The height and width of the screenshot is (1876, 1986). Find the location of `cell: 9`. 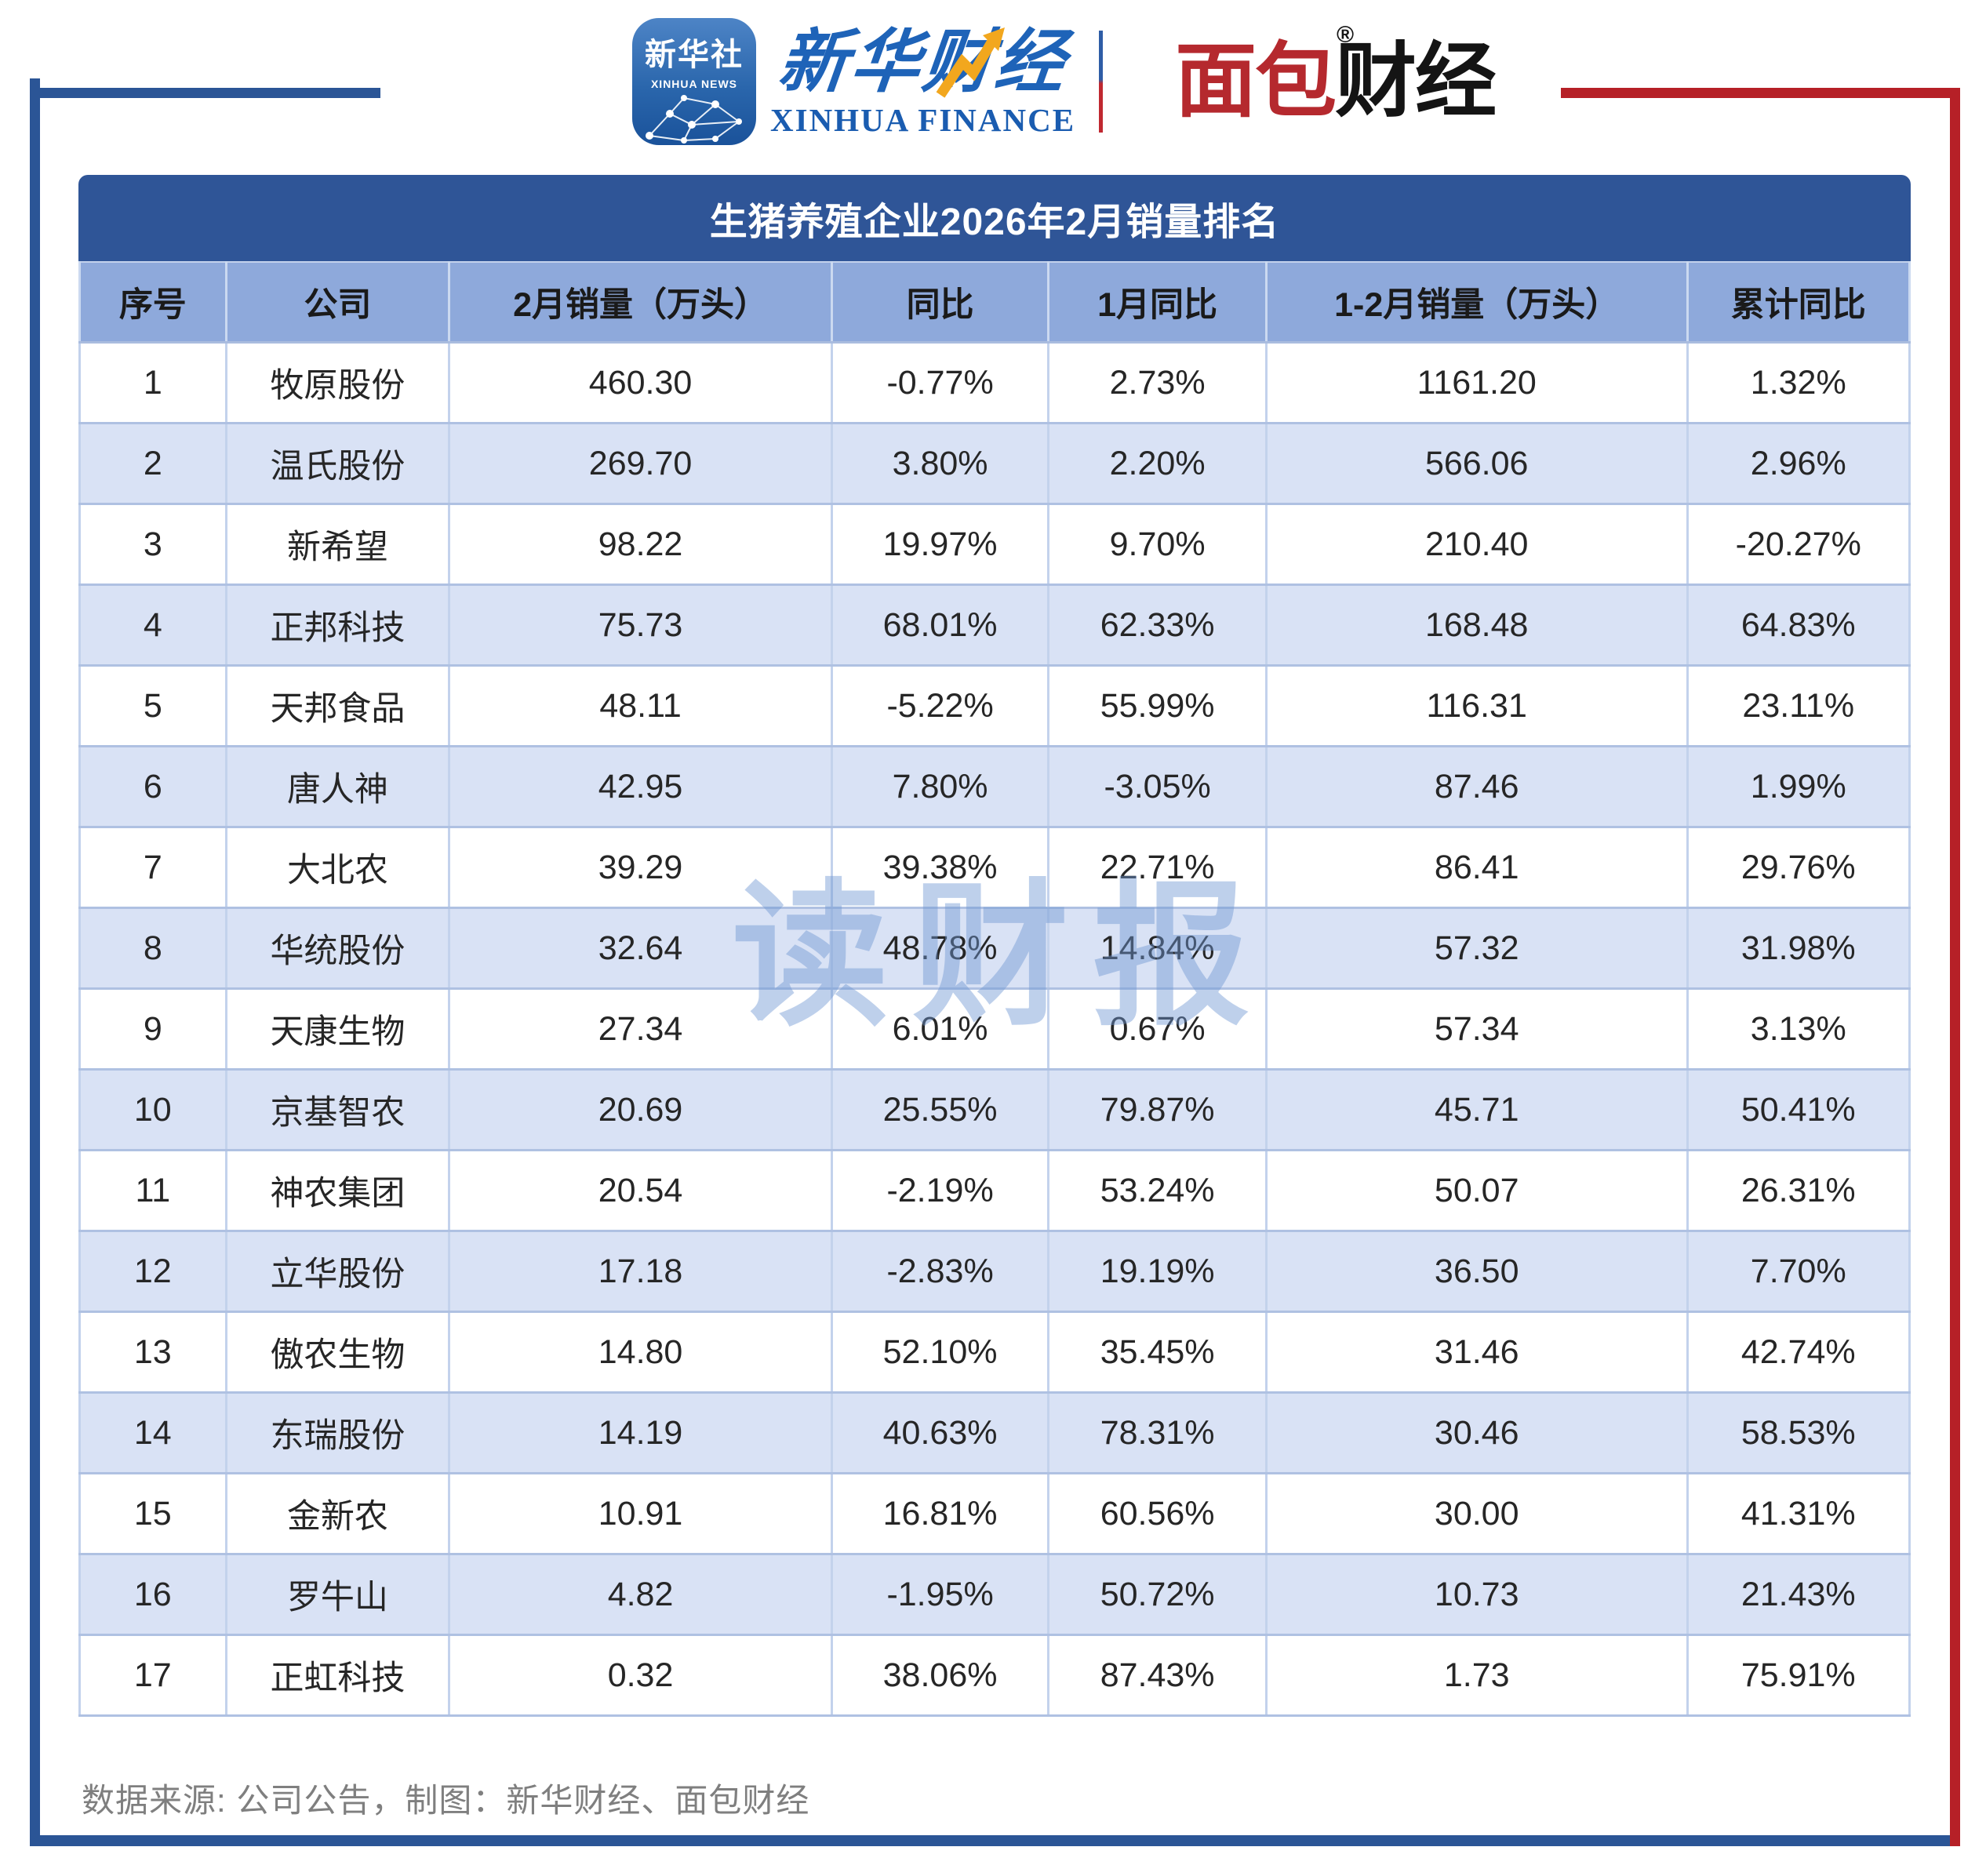

cell: 9 is located at coordinates (153, 1029).